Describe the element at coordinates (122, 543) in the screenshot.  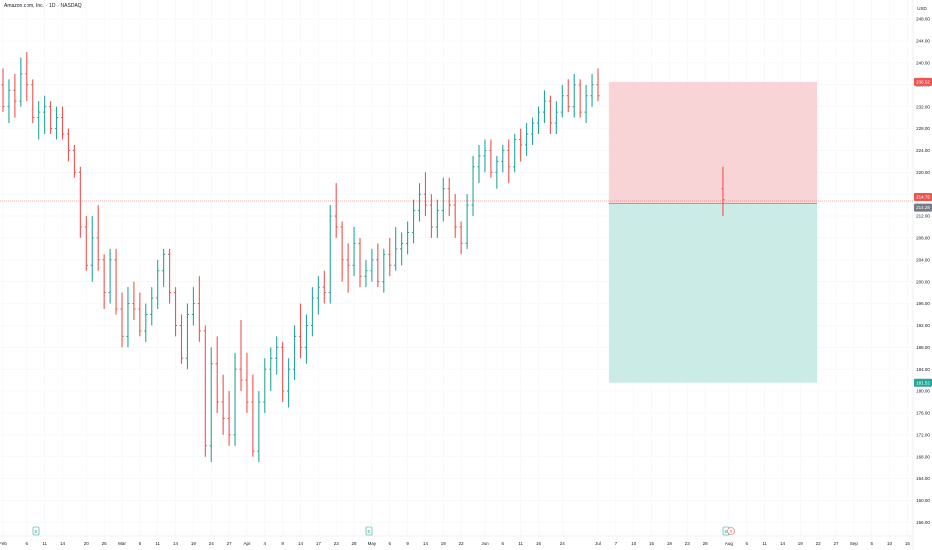
I see `time-tick-label: Mar` at that location.